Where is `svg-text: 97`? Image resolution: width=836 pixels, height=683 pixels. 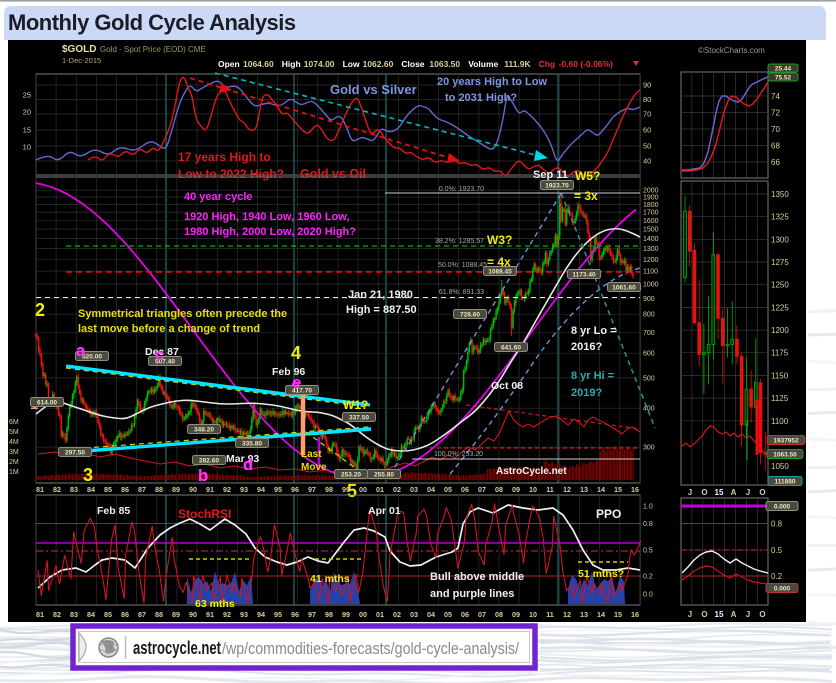 svg-text: 97 is located at coordinates (312, 489).